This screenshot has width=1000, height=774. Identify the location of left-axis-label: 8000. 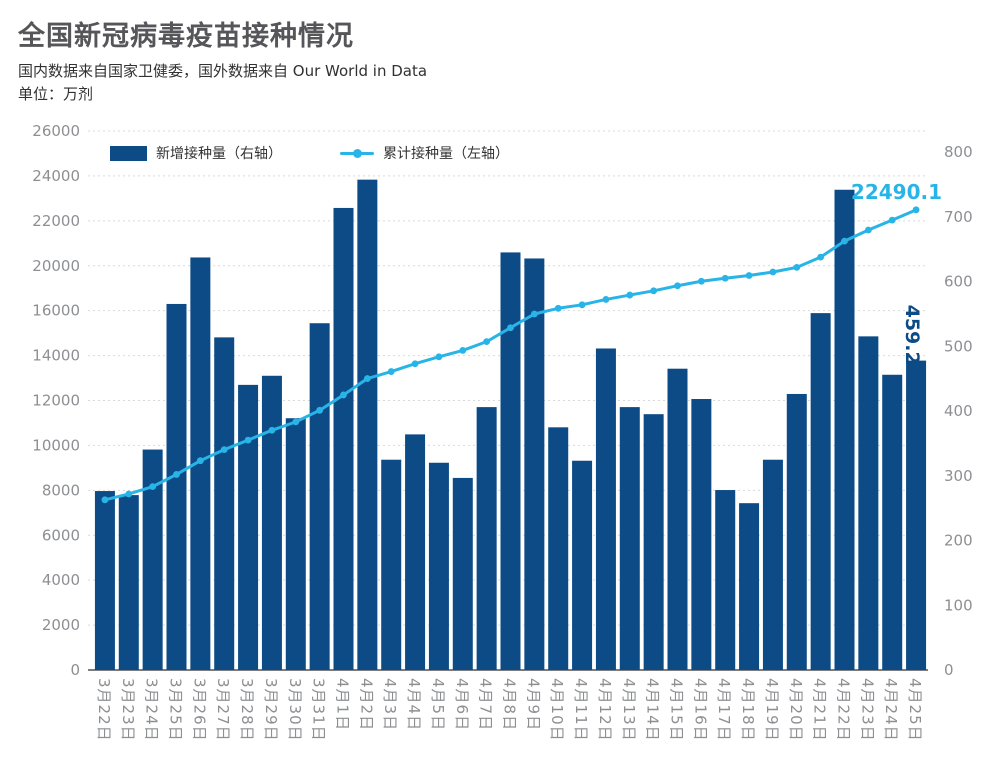
(61, 490).